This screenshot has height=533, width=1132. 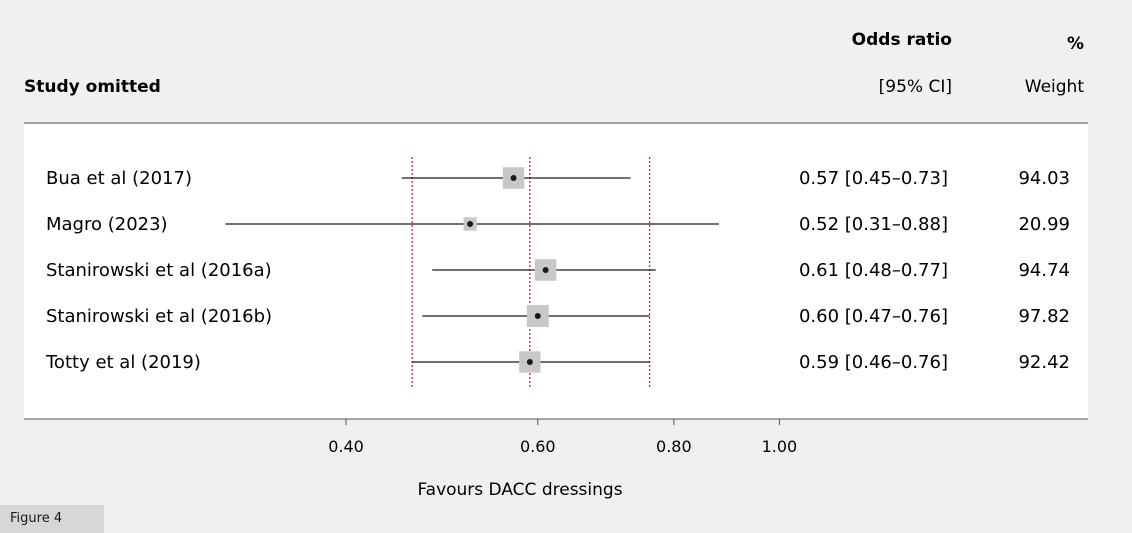 What do you see at coordinates (873, 178) in the screenshot?
I see `odds-ratio-value: 0.57 [0.45–0.73]` at bounding box center [873, 178].